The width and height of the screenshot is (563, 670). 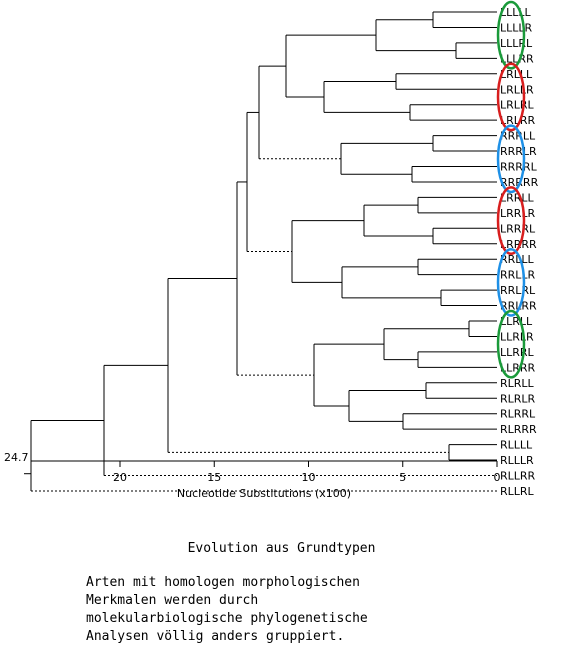 I want to click on caption-title: Evolution aus Grundtypen, so click(x=281, y=548).